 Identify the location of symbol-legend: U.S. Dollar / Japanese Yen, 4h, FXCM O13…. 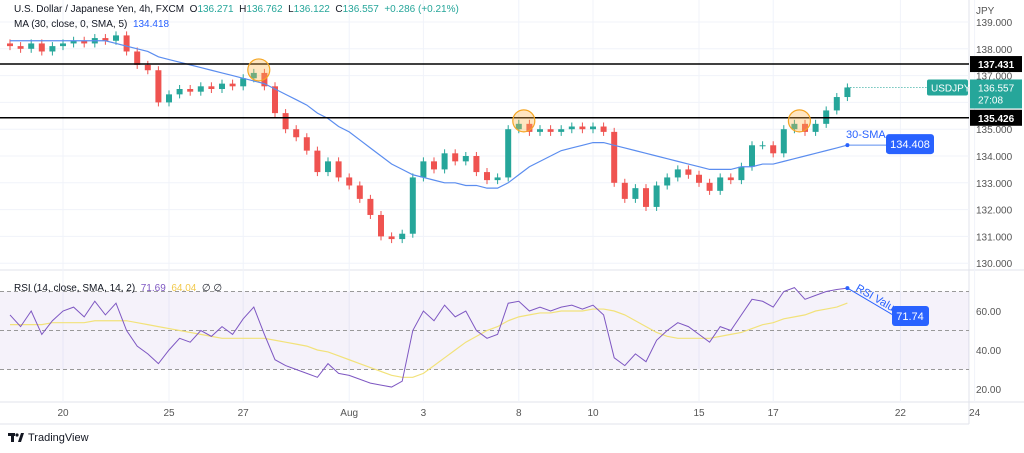
(236, 9).